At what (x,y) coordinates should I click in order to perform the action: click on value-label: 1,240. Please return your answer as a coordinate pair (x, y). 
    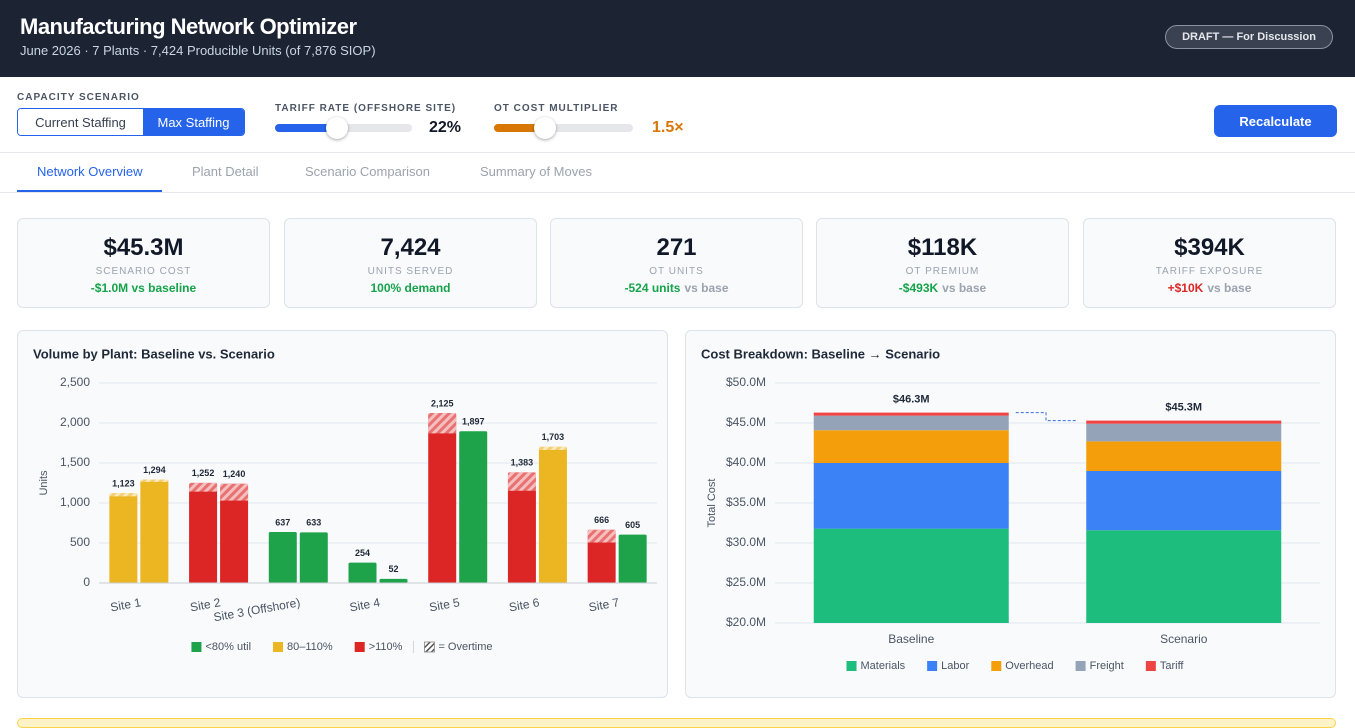
    Looking at the image, I should click on (234, 474).